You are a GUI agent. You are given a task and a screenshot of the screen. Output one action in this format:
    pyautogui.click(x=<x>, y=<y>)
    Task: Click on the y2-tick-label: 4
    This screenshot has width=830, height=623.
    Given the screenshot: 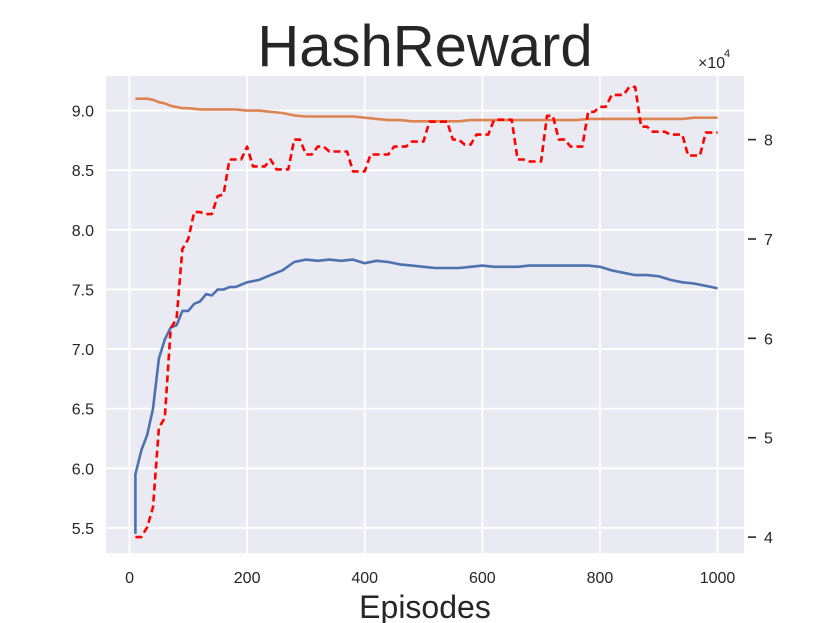 What is the action you would take?
    pyautogui.click(x=768, y=538)
    